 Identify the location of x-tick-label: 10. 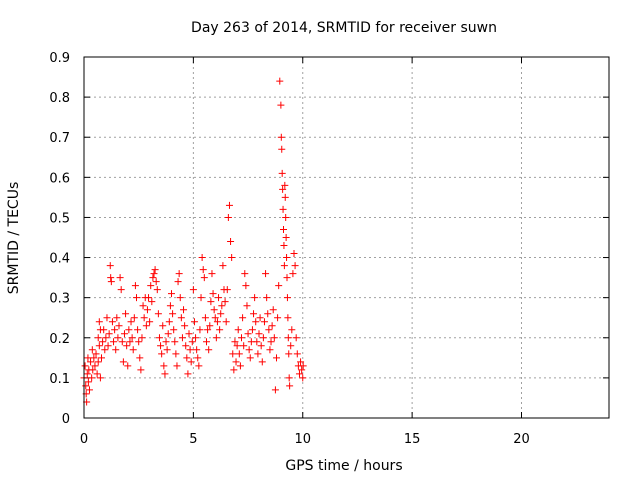
(302, 439).